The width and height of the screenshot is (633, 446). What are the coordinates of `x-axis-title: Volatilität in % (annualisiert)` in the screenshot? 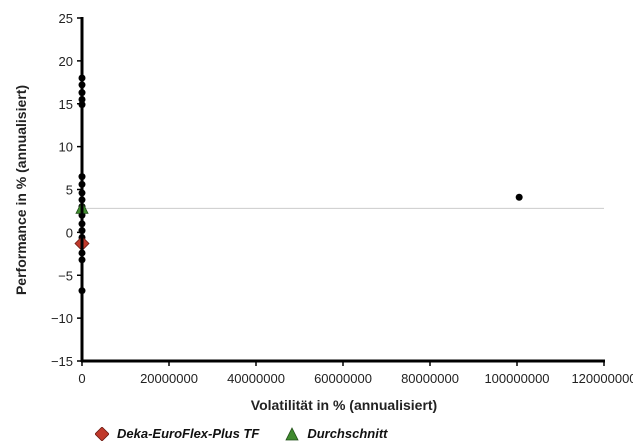 It's located at (344, 405).